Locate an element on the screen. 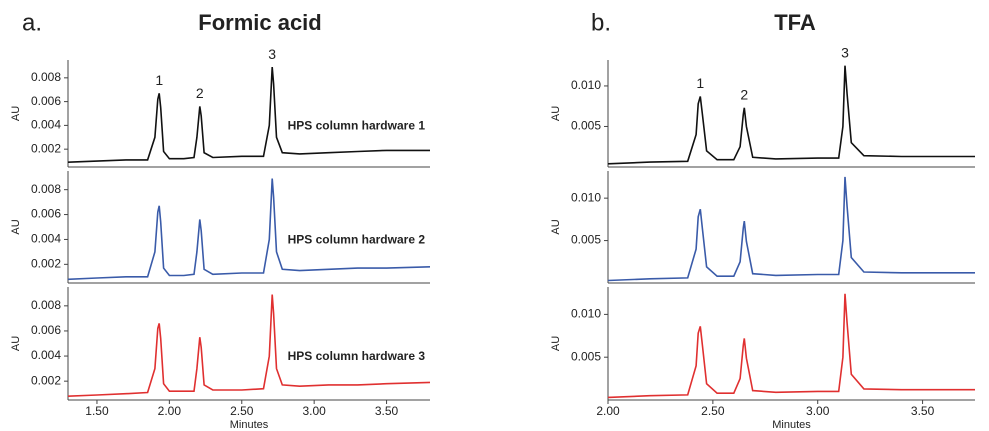  chart-title: Formic acid is located at coordinates (259, 22).